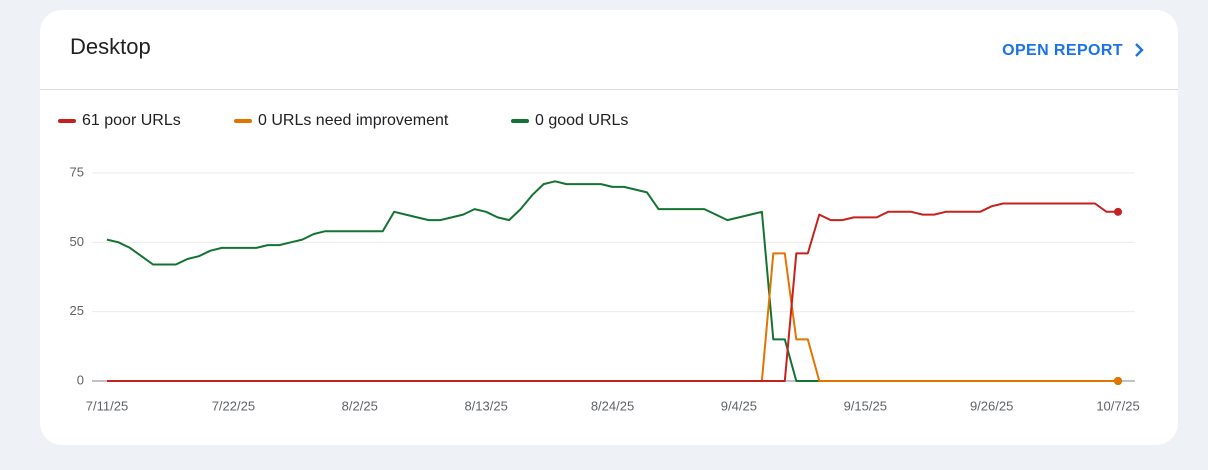 The image size is (1208, 470). I want to click on x-tick-label: 9/15/25, so click(865, 405).